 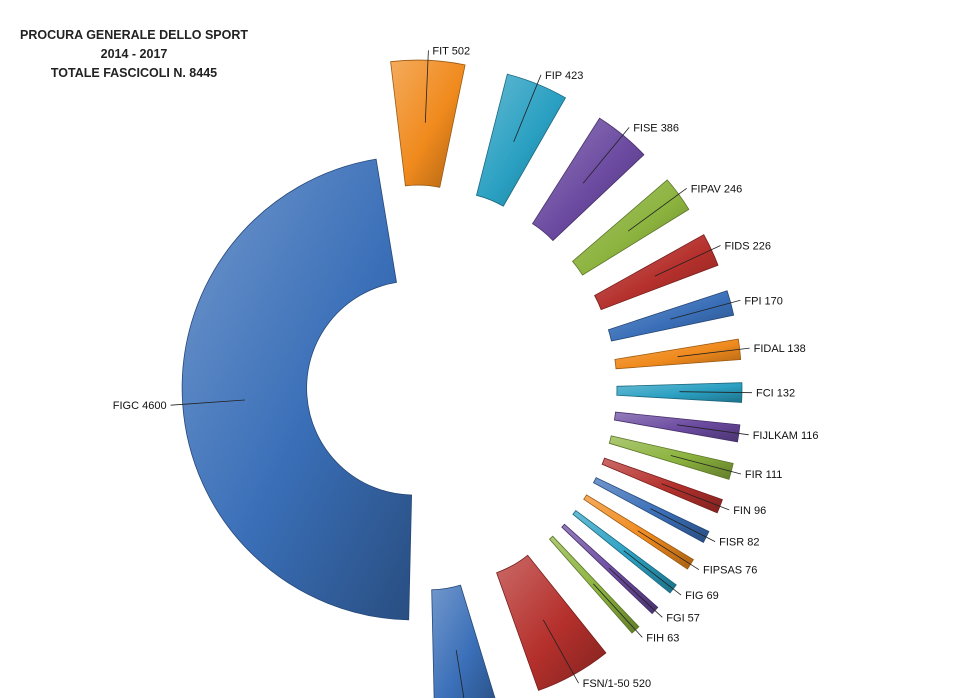 What do you see at coordinates (207, 402) in the screenshot?
I see `leader-line-figc` at bounding box center [207, 402].